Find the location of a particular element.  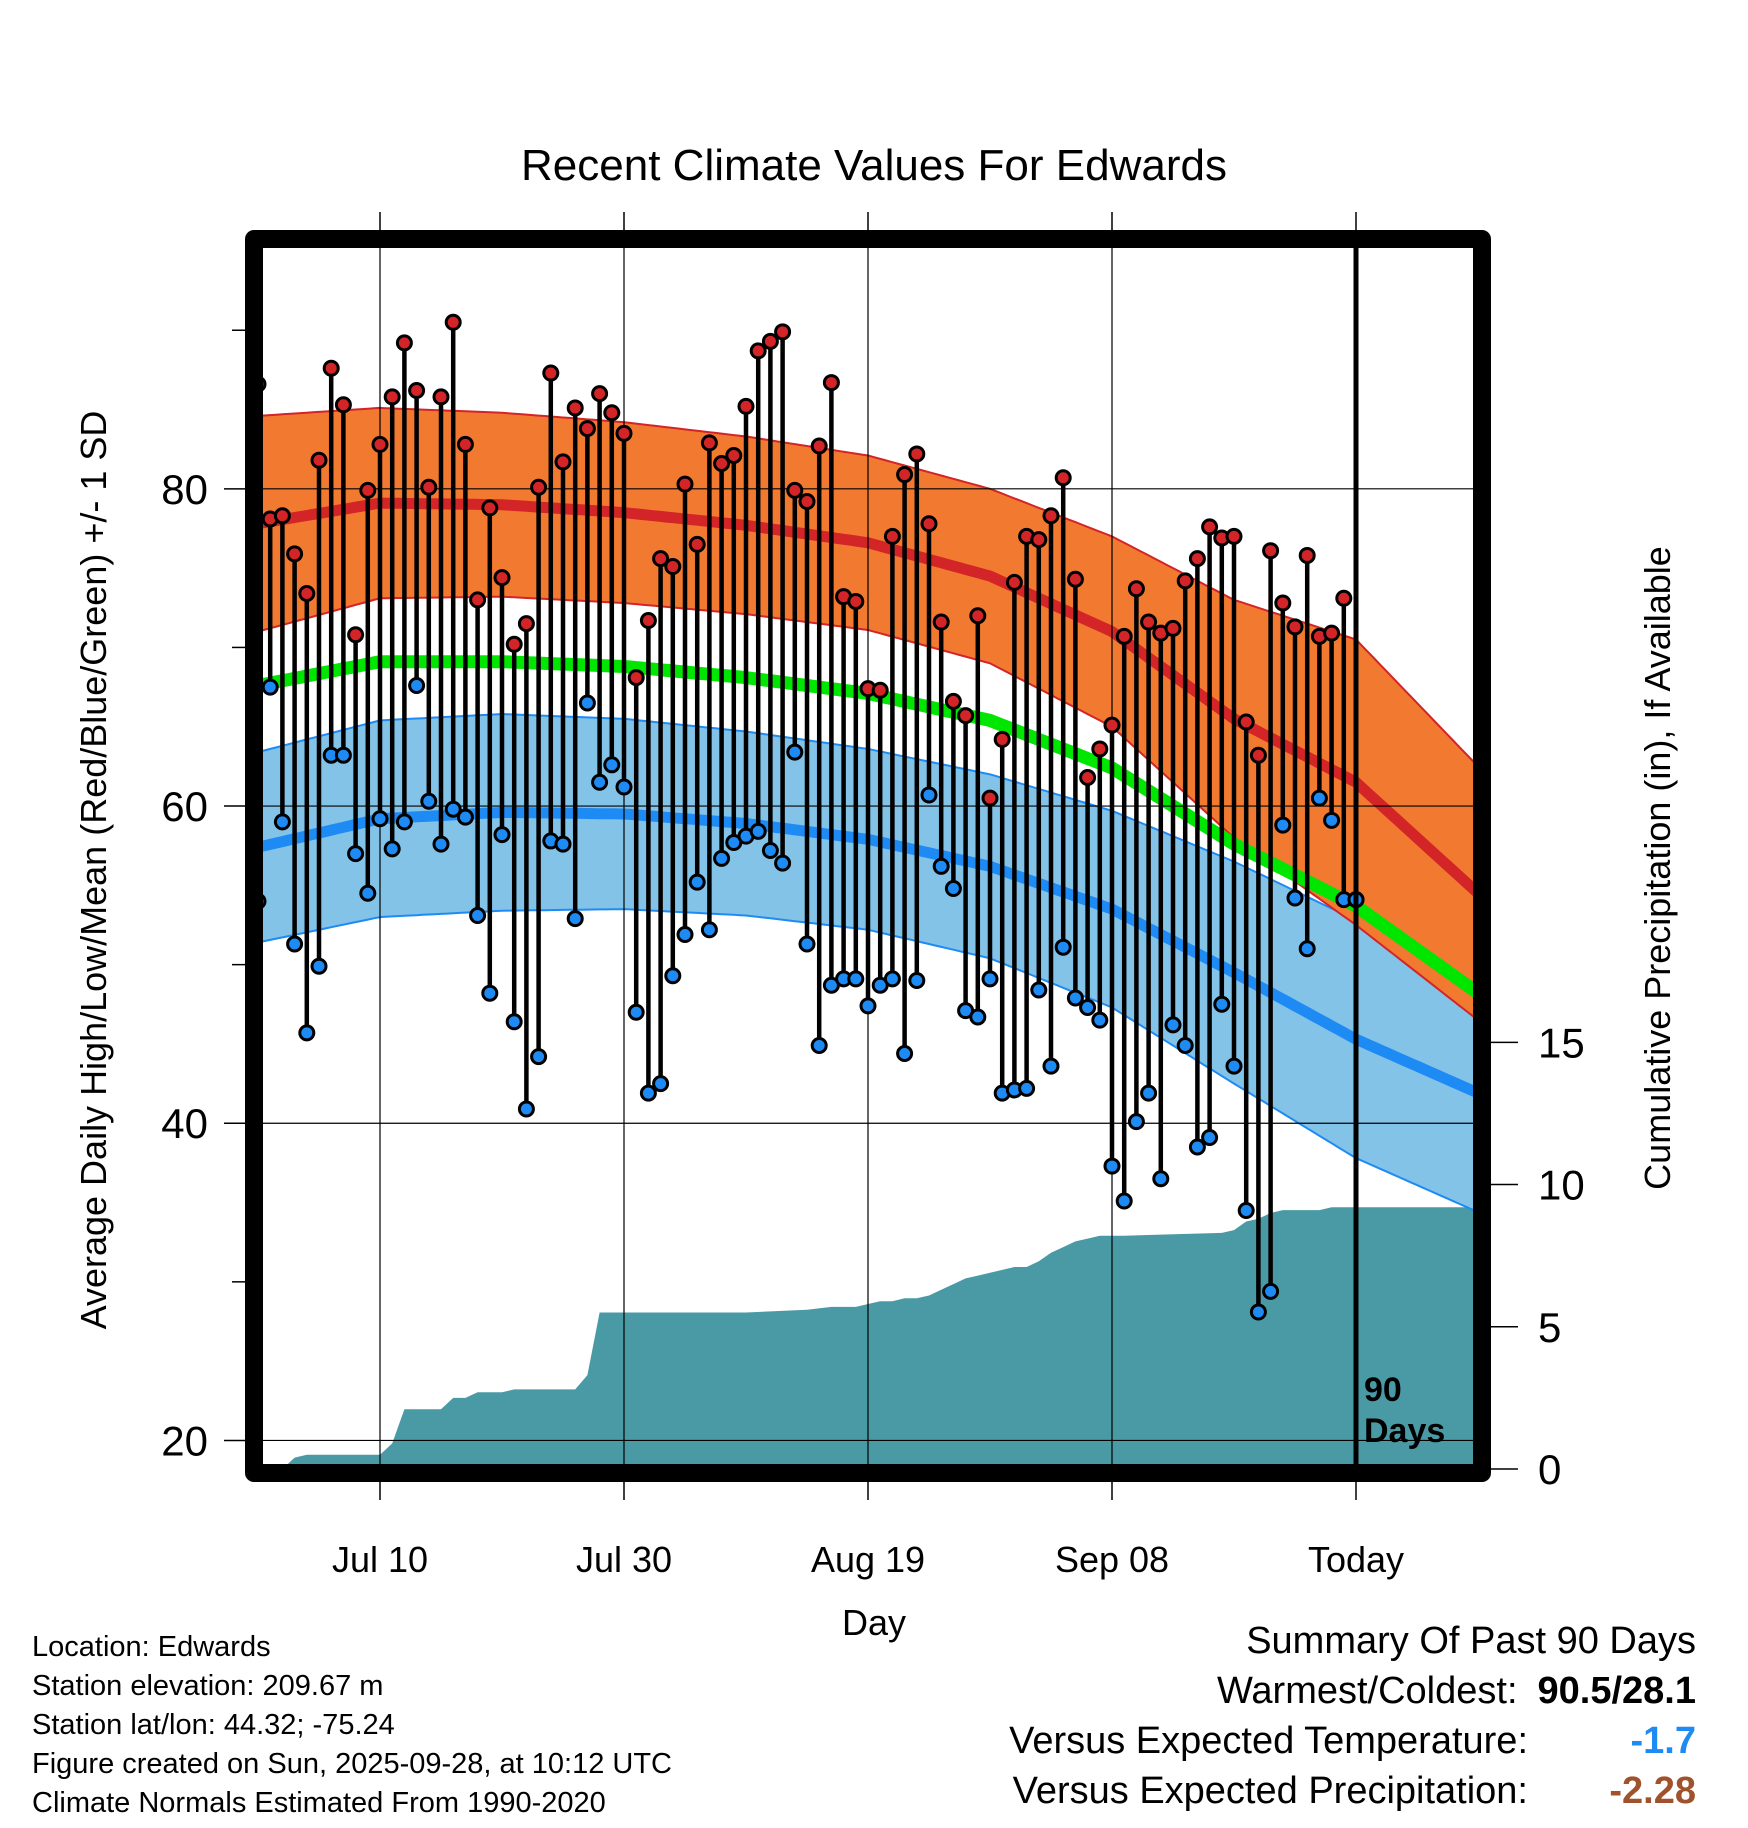

normals-text: Climate Normals Estimated From 1990-2020 is located at coordinates (319, 1803).